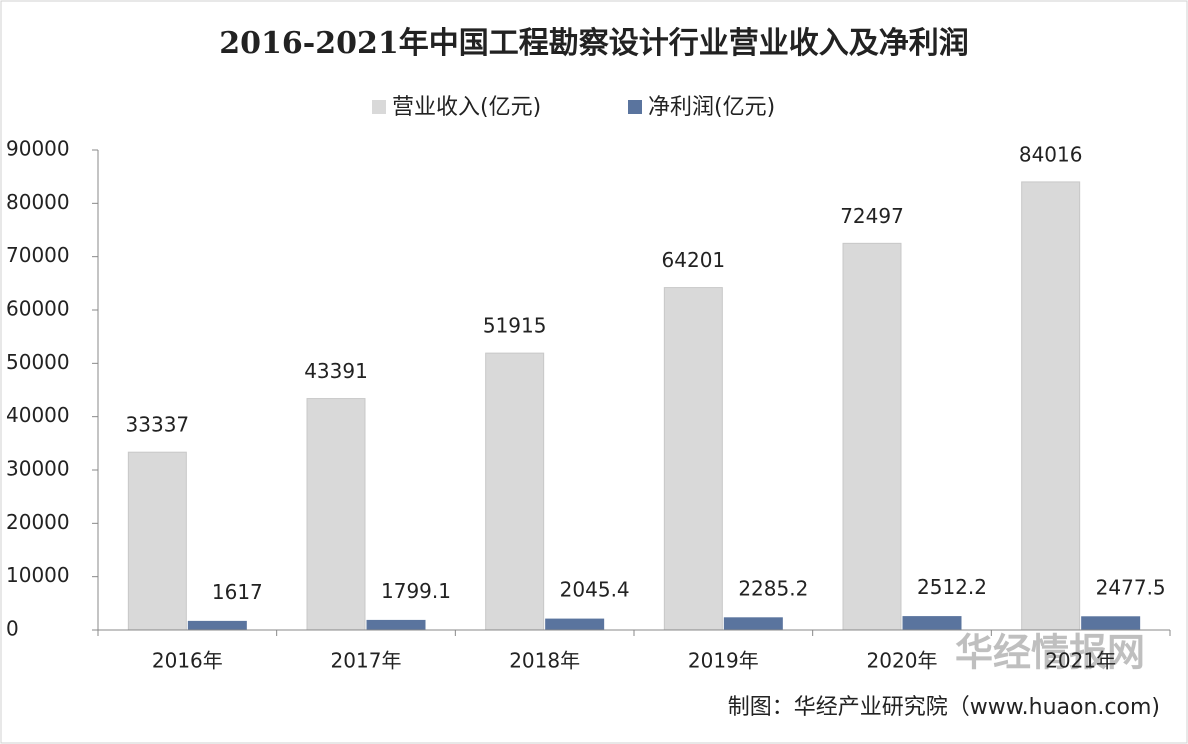 The width and height of the screenshot is (1188, 744). I want to click on x-tick-label: 2018年, so click(544, 661).